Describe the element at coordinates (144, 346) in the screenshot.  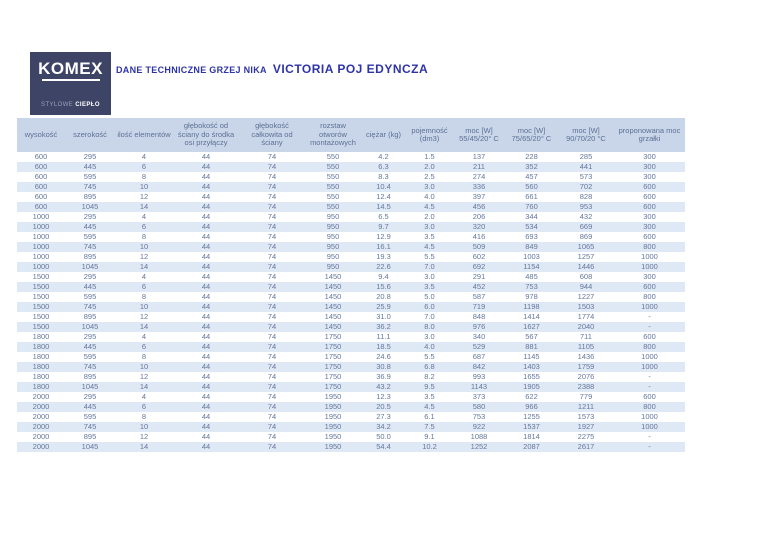
I see `cell: 6` at that location.